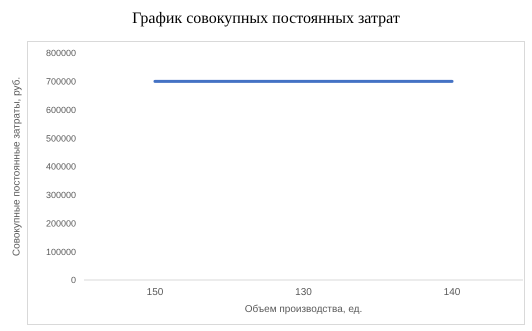  What do you see at coordinates (61, 109) in the screenshot?
I see `y-tick-label: 600000` at bounding box center [61, 109].